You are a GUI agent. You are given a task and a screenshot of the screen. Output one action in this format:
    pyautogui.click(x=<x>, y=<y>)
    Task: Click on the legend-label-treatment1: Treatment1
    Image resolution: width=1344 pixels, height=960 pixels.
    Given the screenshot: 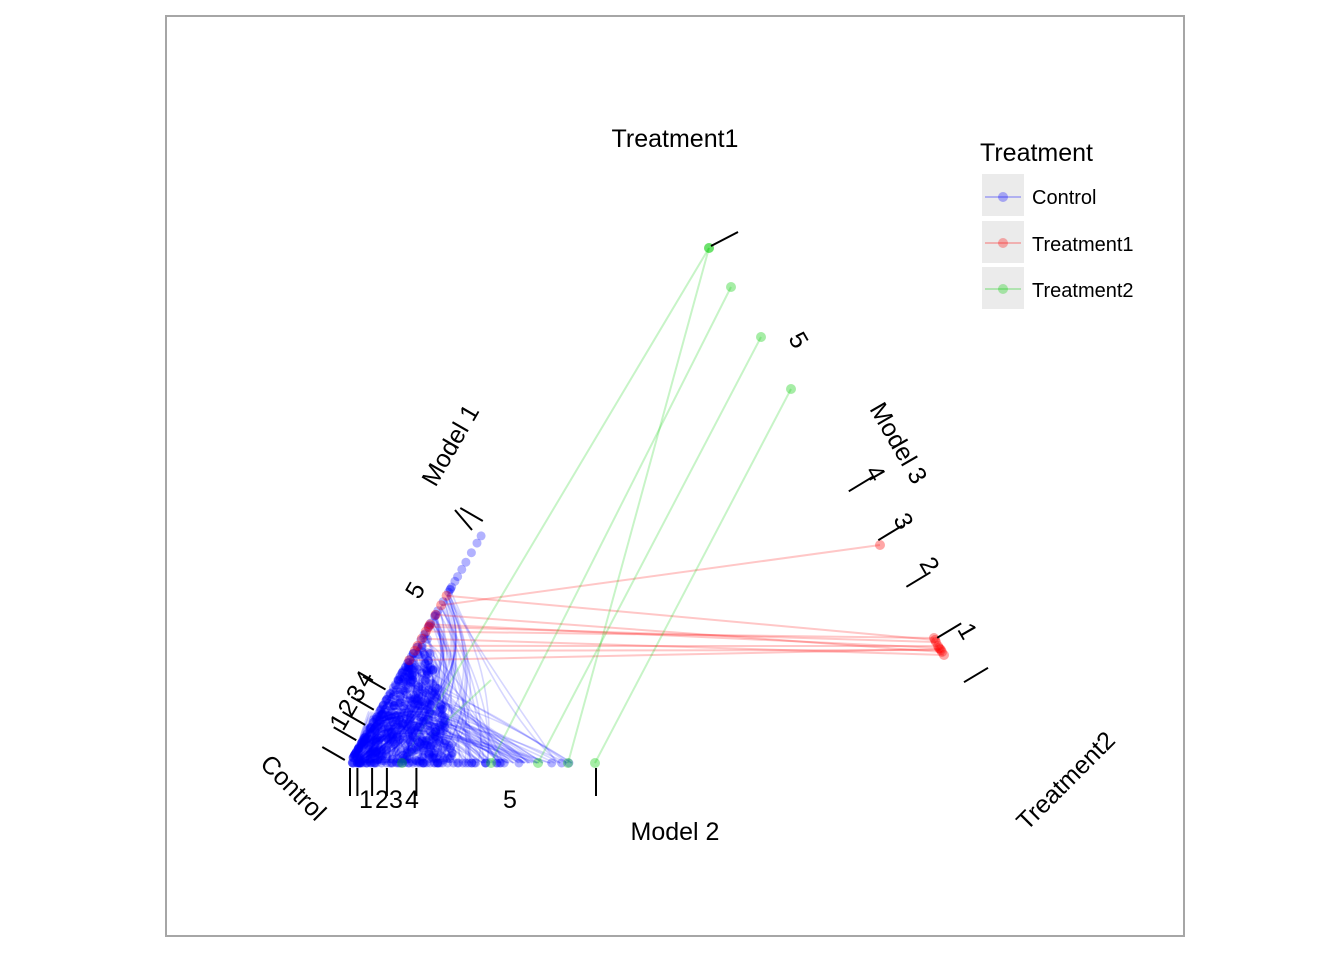 What is the action you would take?
    pyautogui.click(x=1083, y=245)
    